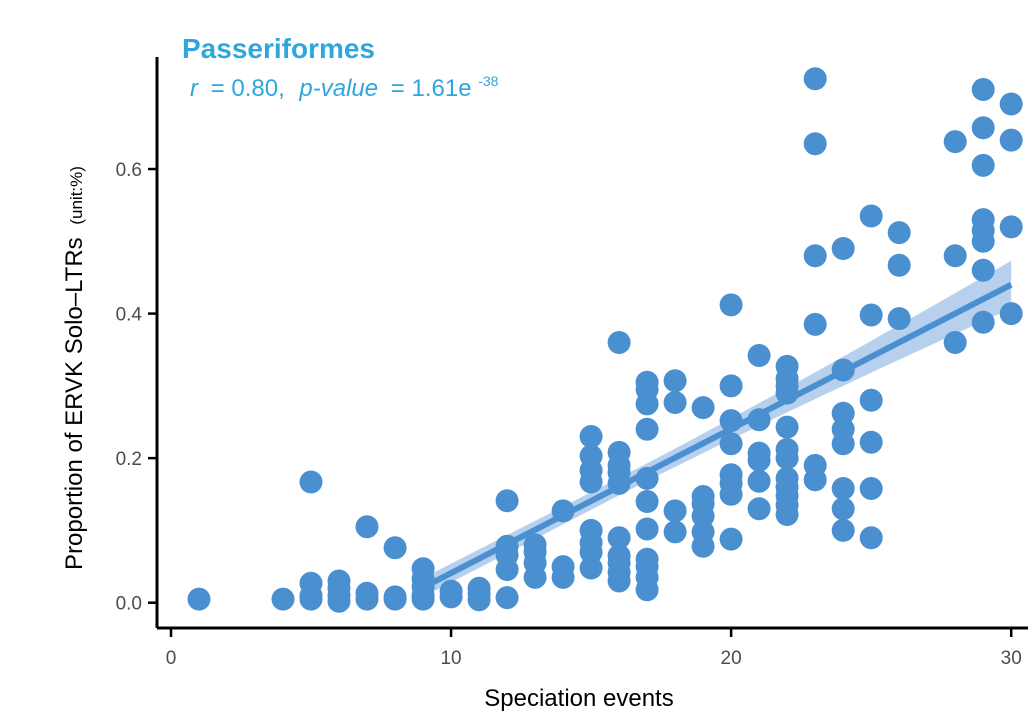 The image size is (1035, 717). I want to click on y-axis-title: Proportion of ERVK Solo–LTRs (unit:%), so click(74, 368).